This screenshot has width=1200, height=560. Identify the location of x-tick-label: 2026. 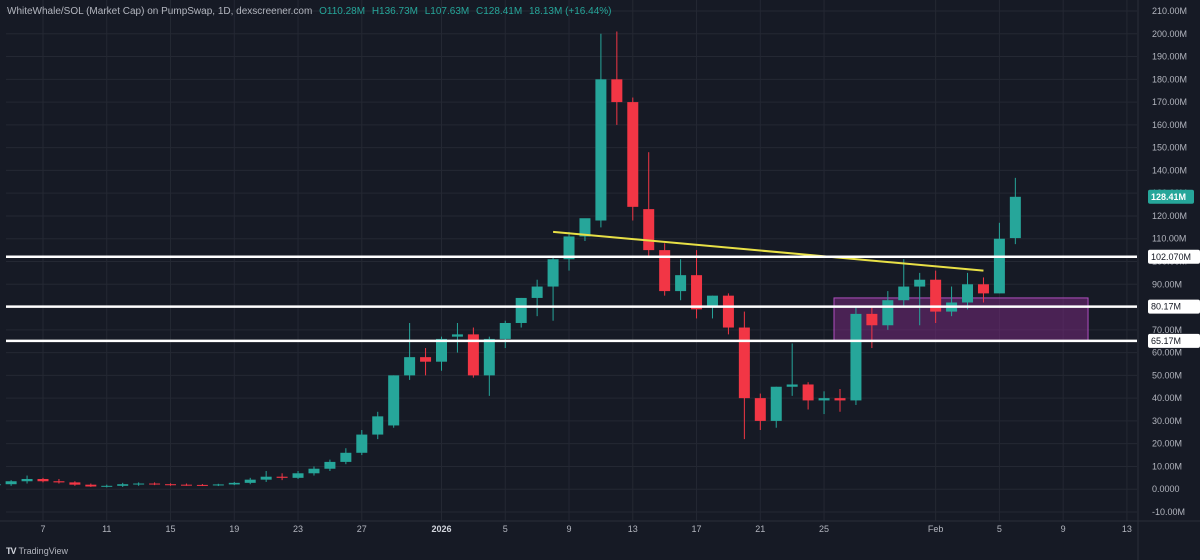
(441, 529).